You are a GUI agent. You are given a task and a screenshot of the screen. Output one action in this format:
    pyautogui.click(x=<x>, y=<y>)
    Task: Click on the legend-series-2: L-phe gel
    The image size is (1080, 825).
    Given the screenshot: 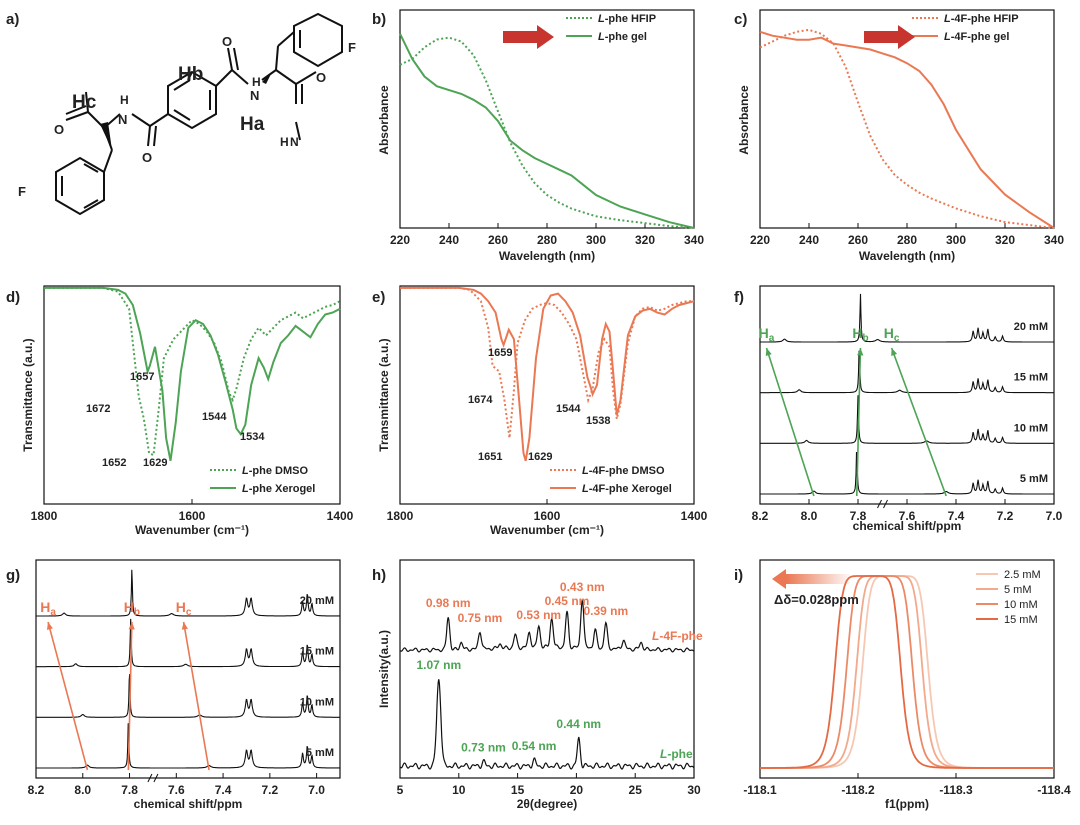 What is the action you would take?
    pyautogui.click(x=622, y=37)
    